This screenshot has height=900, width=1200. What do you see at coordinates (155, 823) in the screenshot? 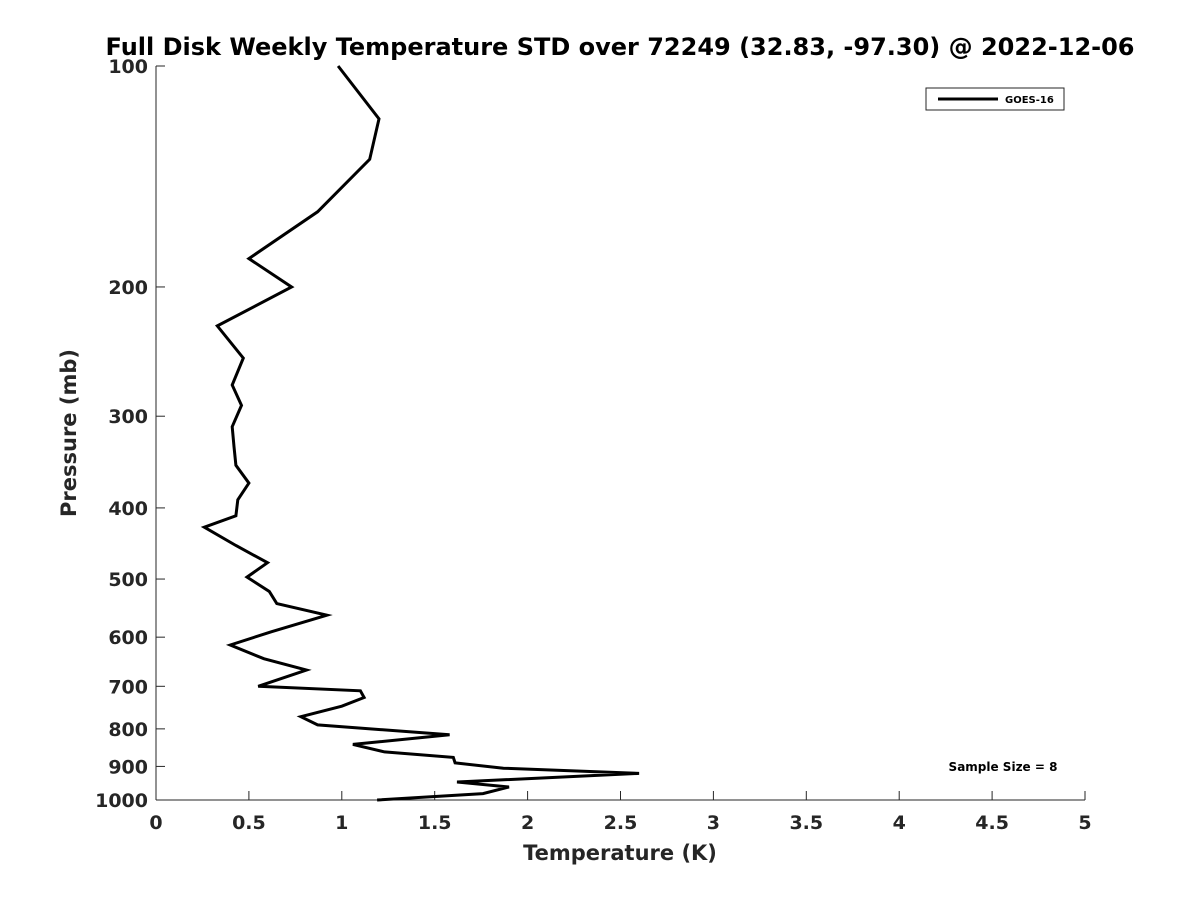
I see `x-tick-label: 0` at bounding box center [155, 823].